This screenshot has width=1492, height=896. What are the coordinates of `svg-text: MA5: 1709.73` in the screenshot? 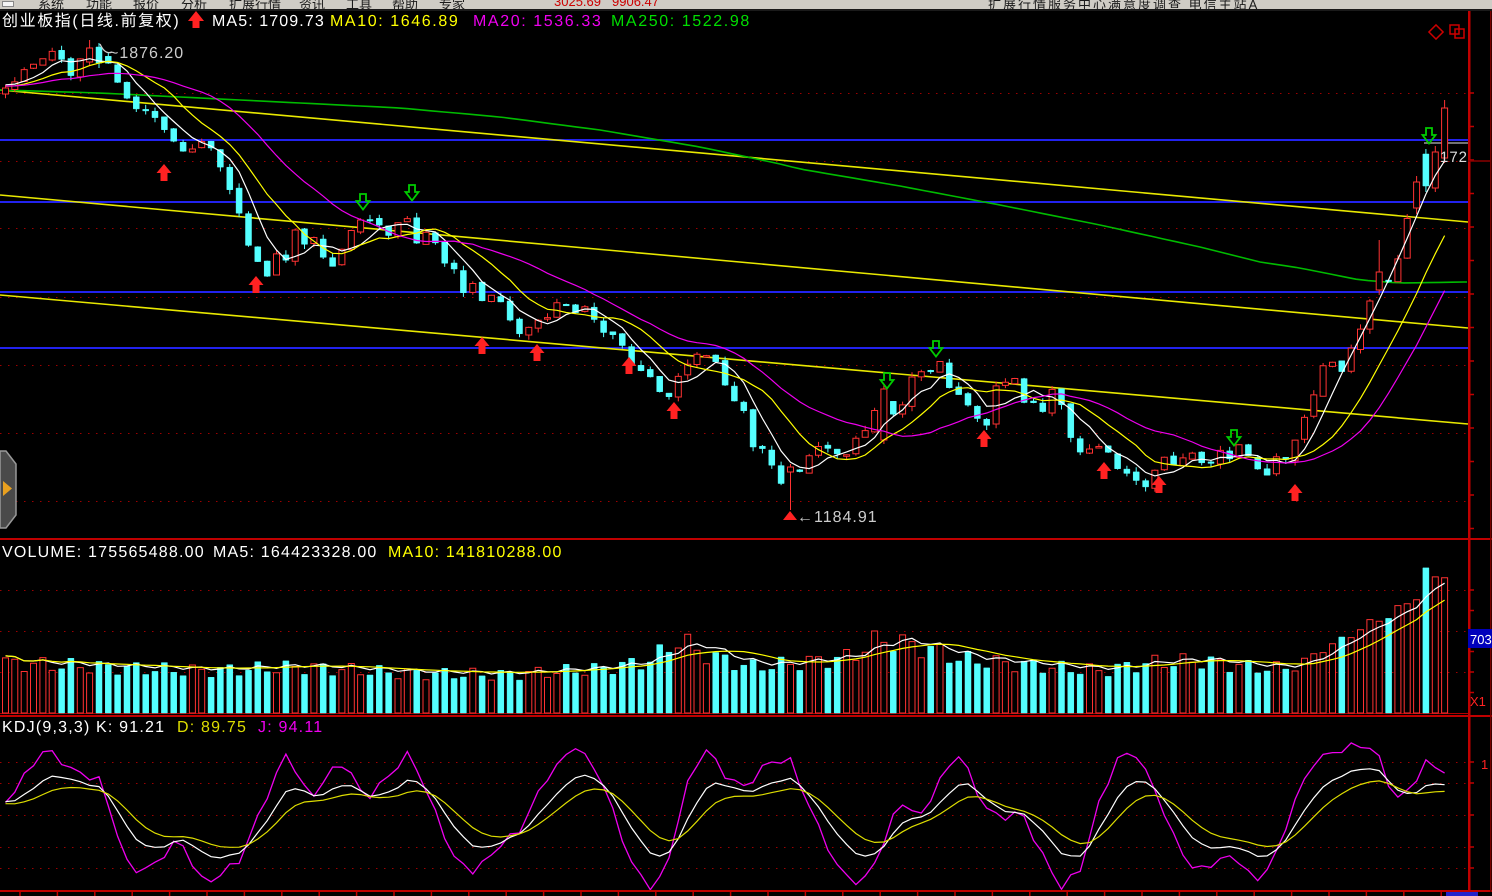 It's located at (268, 21).